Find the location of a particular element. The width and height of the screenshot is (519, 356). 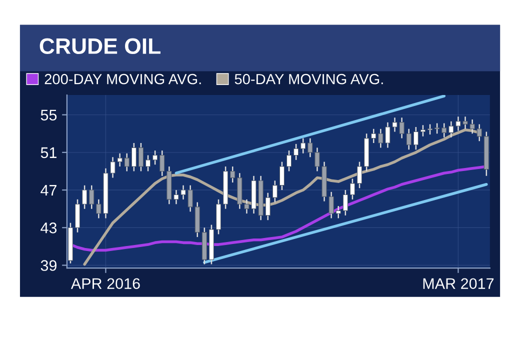

y-tick-label: 39 is located at coordinates (48, 265).